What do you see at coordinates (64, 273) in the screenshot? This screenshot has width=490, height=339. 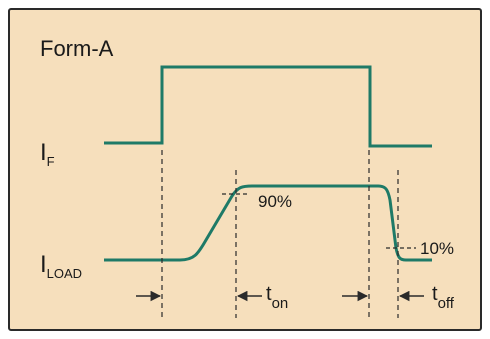 I see `load-signal-sub: LOAD` at bounding box center [64, 273].